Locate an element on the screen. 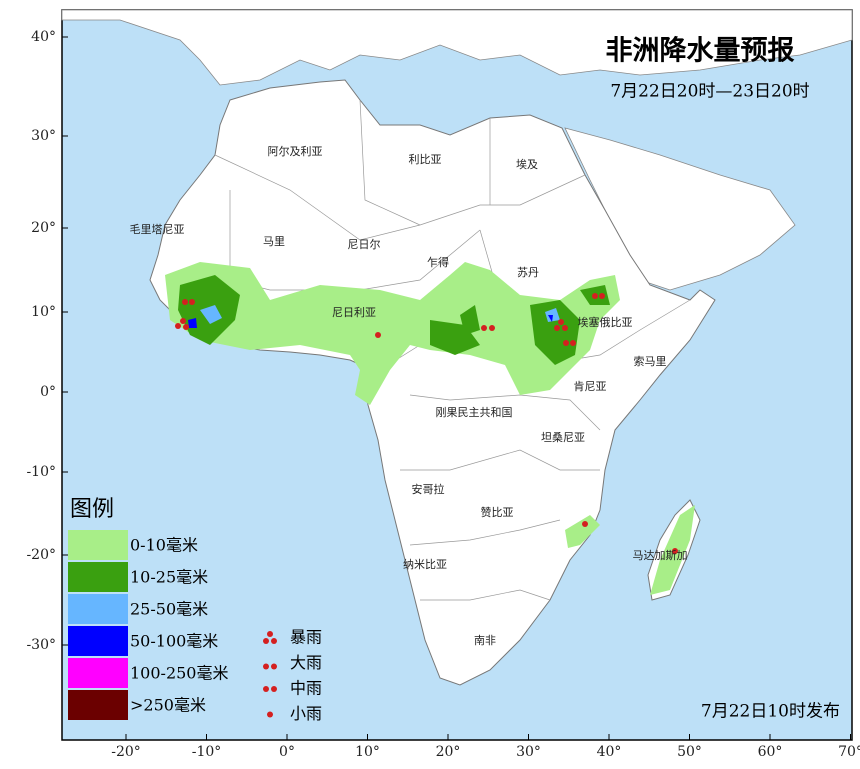 The height and width of the screenshot is (769, 860). legend-label: 50-100毫米 is located at coordinates (174, 641).